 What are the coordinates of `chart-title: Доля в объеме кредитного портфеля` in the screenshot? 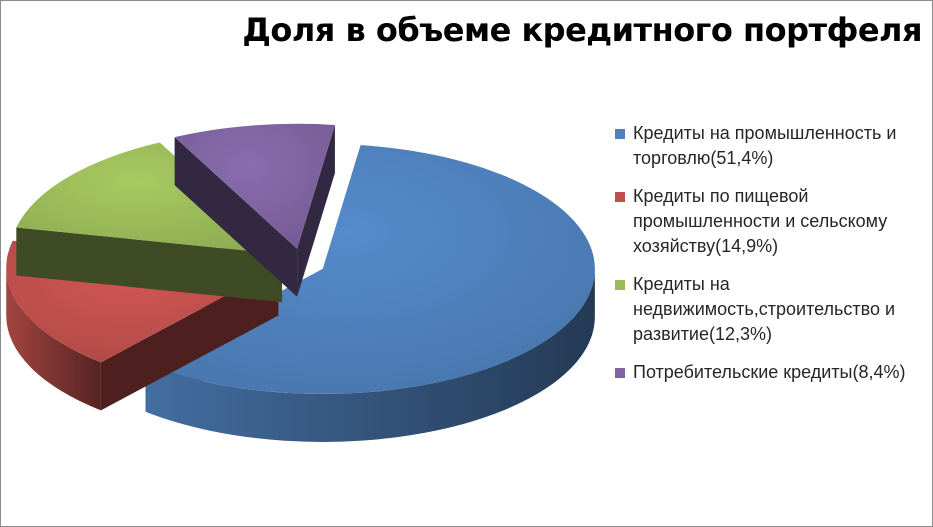 It's located at (582, 30).